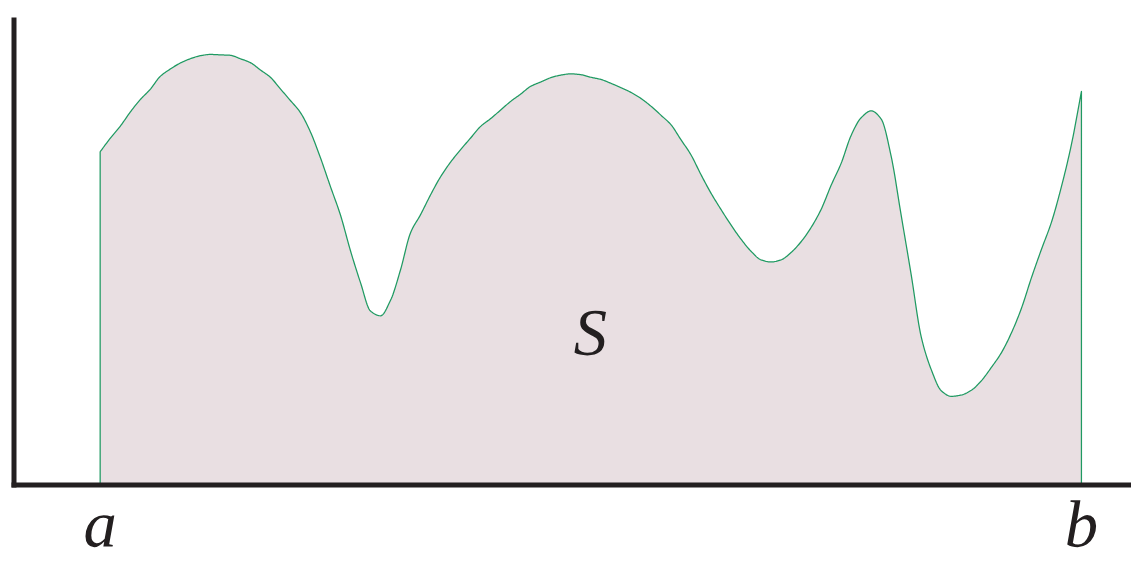 Image resolution: width=1131 pixels, height=567 pixels. I want to click on x-tick-label: b, so click(1082, 524).